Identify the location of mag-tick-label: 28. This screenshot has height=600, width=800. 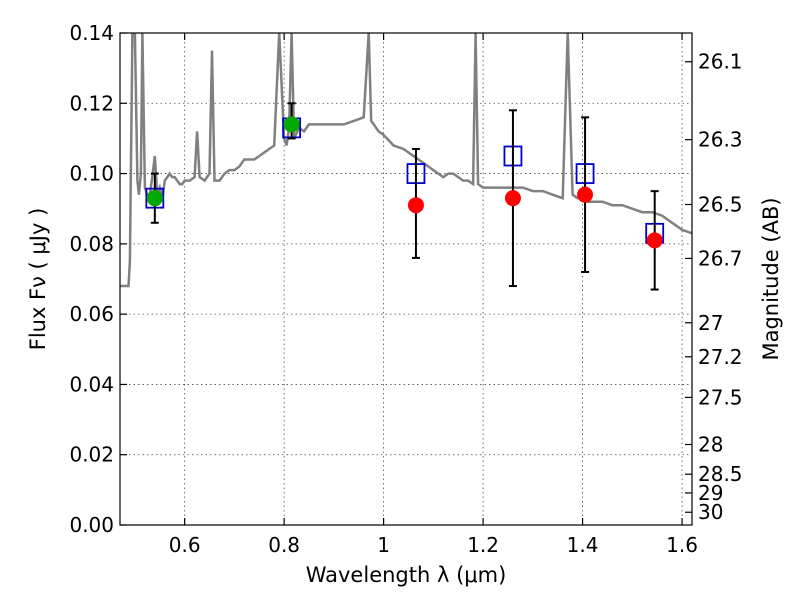
(710, 444).